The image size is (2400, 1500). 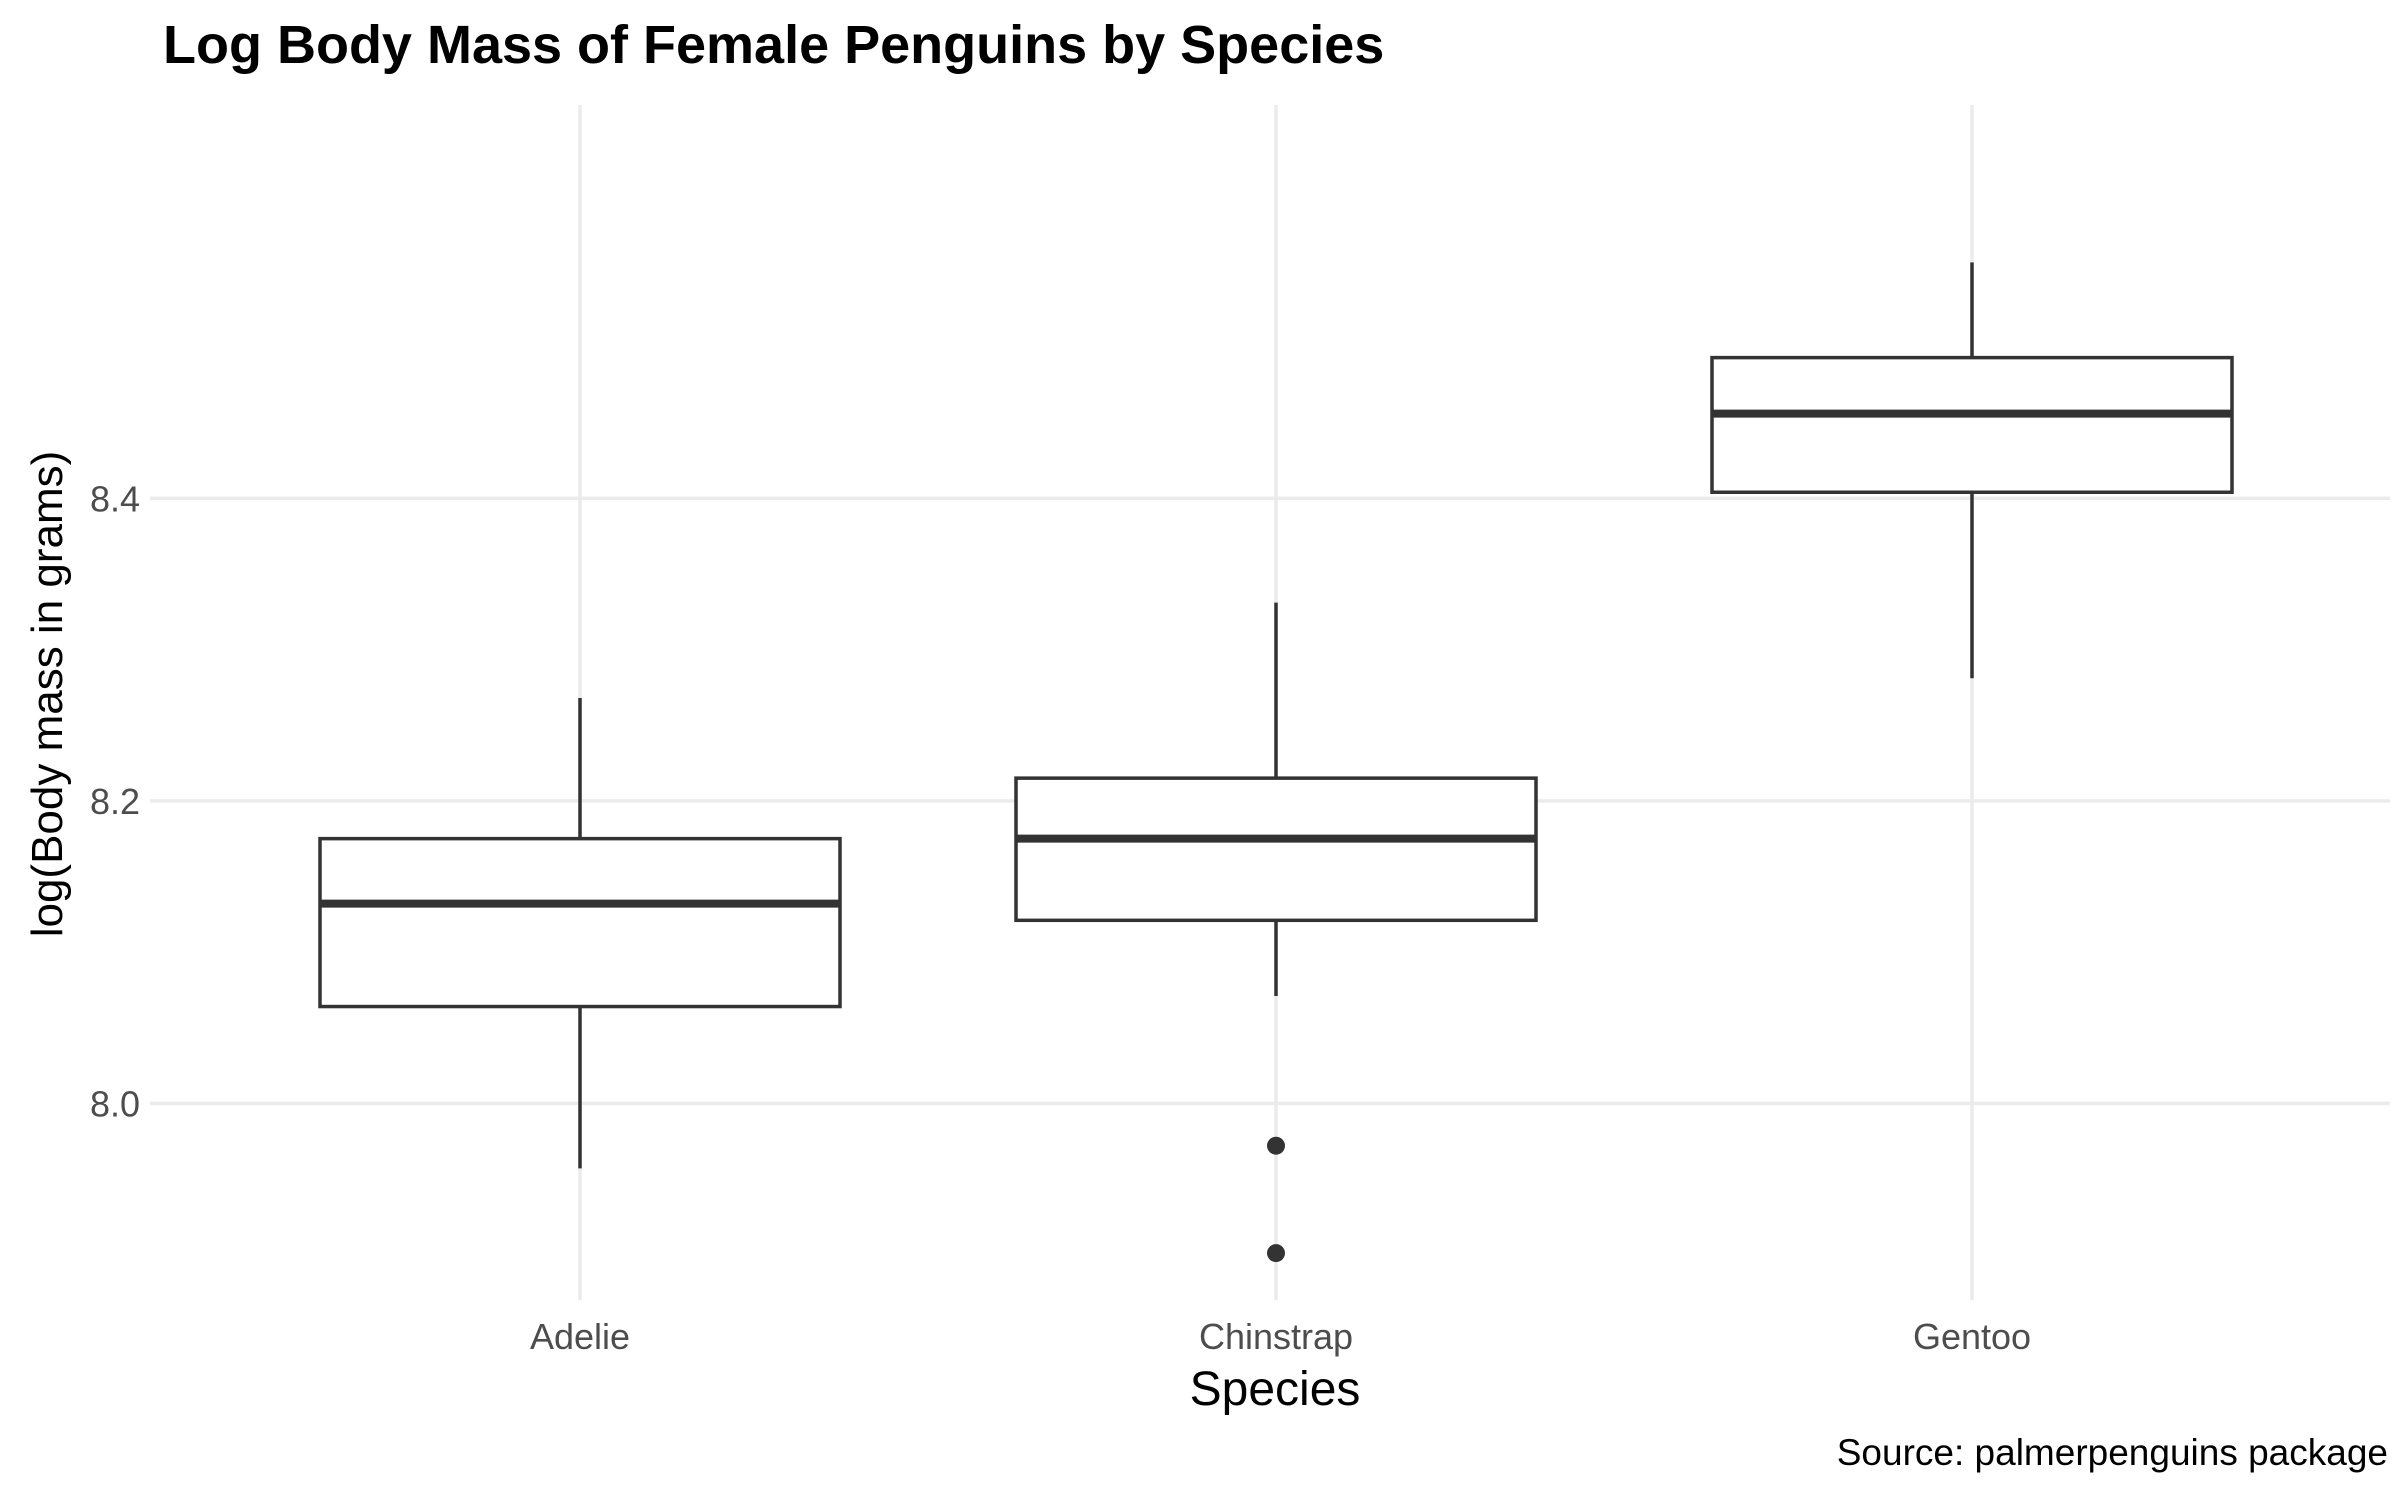 What do you see at coordinates (1276, 1336) in the screenshot?
I see `x-tick-label: Chinstrap` at bounding box center [1276, 1336].